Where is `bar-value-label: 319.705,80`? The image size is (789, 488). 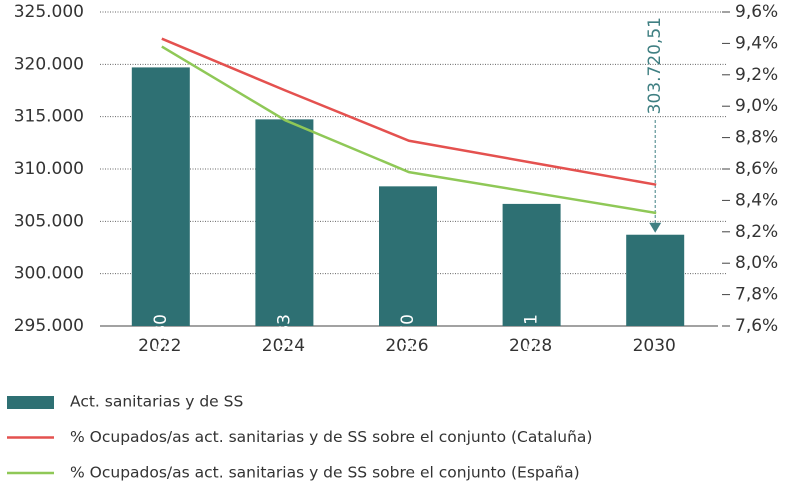
bar-value-label: 319.705,80 is located at coordinates (161, 362).